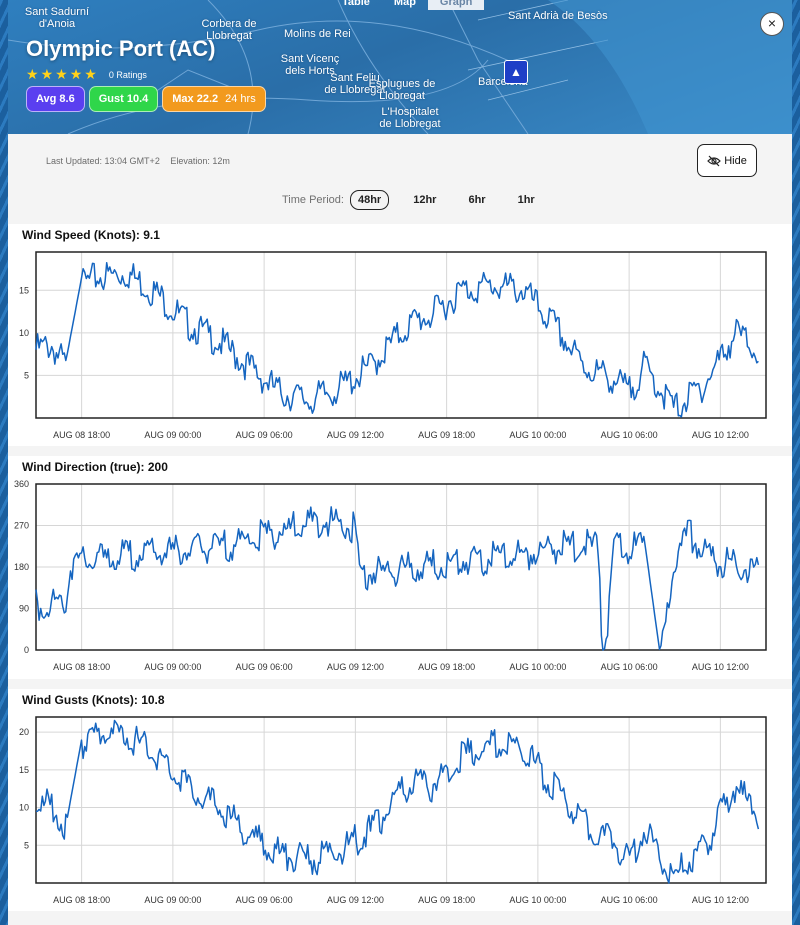  I want to click on station-title: Olympic Port (AC), so click(121, 48).